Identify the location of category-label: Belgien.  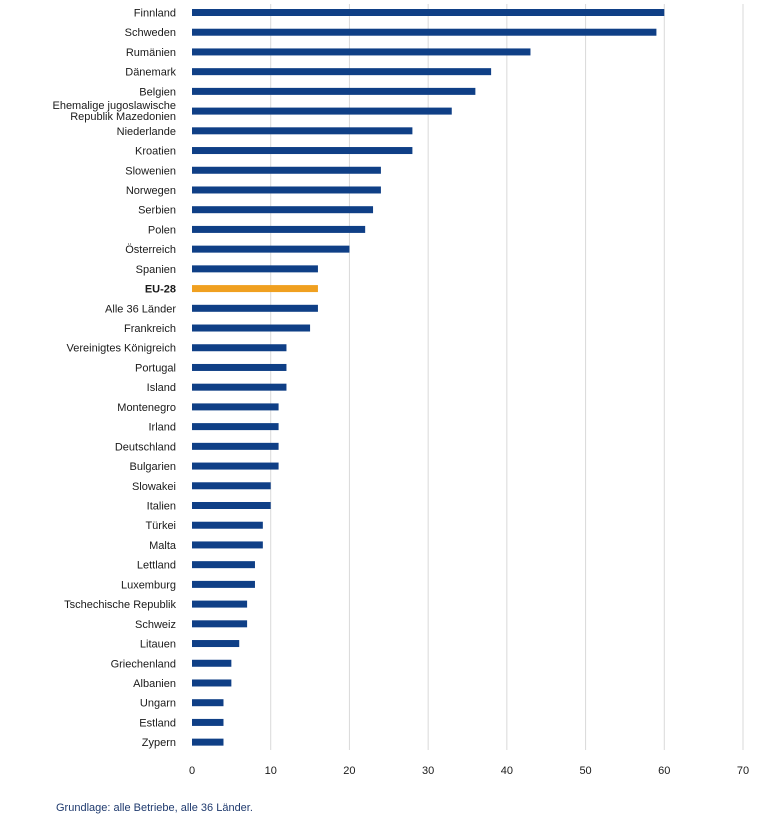
(157, 92).